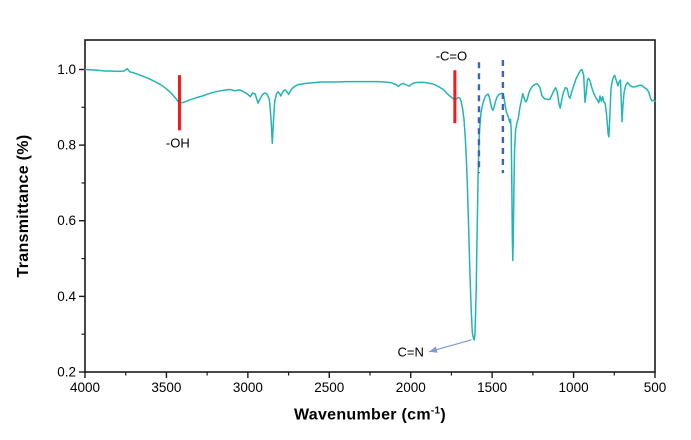 The height and width of the screenshot is (440, 691). What do you see at coordinates (362, 415) in the screenshot?
I see `x-axis-title-text: Wavenumber (cm` at bounding box center [362, 415].